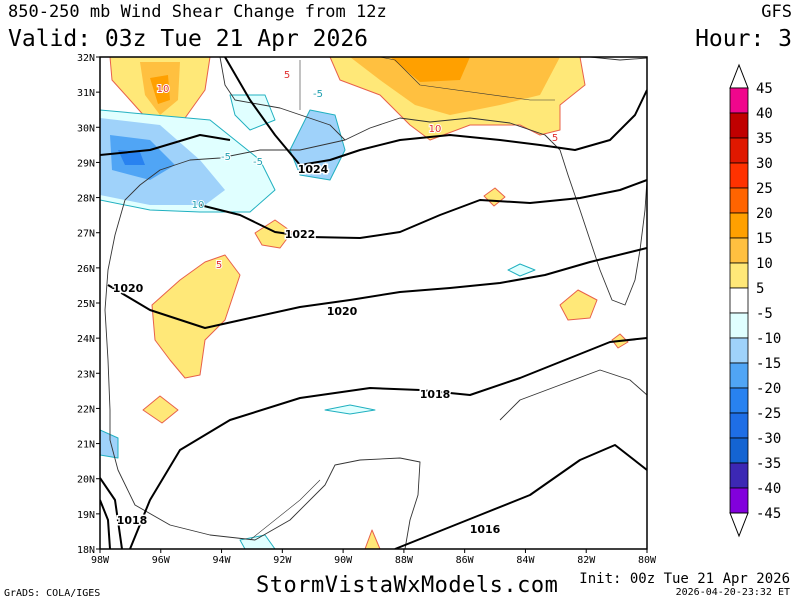  What do you see at coordinates (764, 139) in the screenshot?
I see `colorbar-label: 35` at bounding box center [764, 139].